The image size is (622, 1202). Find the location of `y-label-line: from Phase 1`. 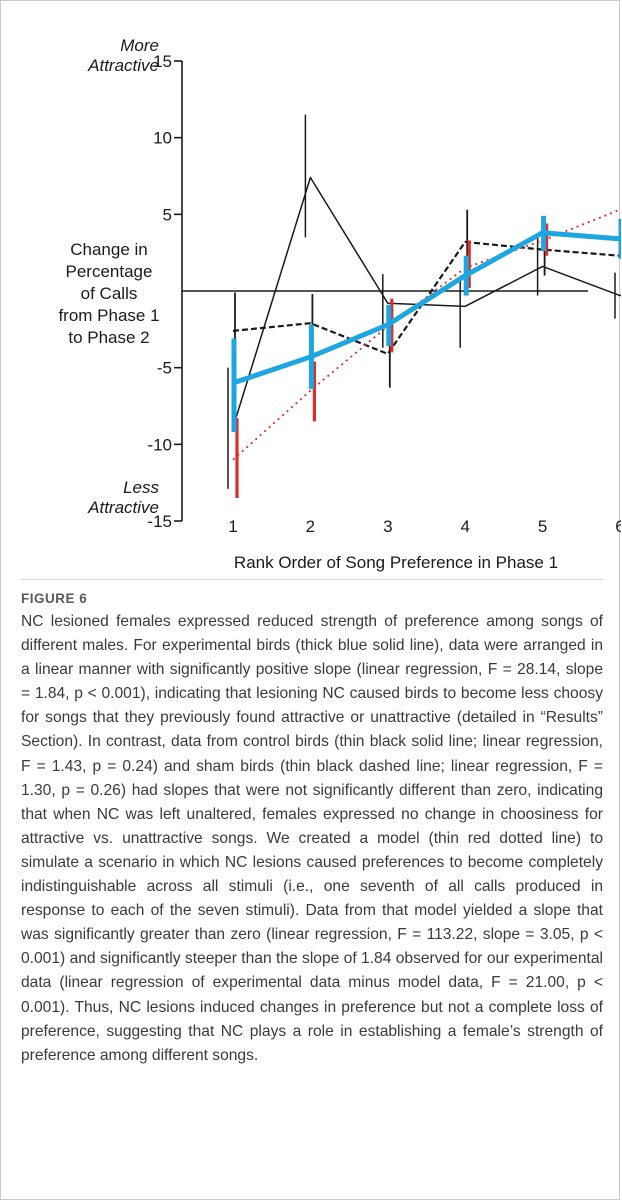

y-label-line: from Phase 1 is located at coordinates (108, 315).